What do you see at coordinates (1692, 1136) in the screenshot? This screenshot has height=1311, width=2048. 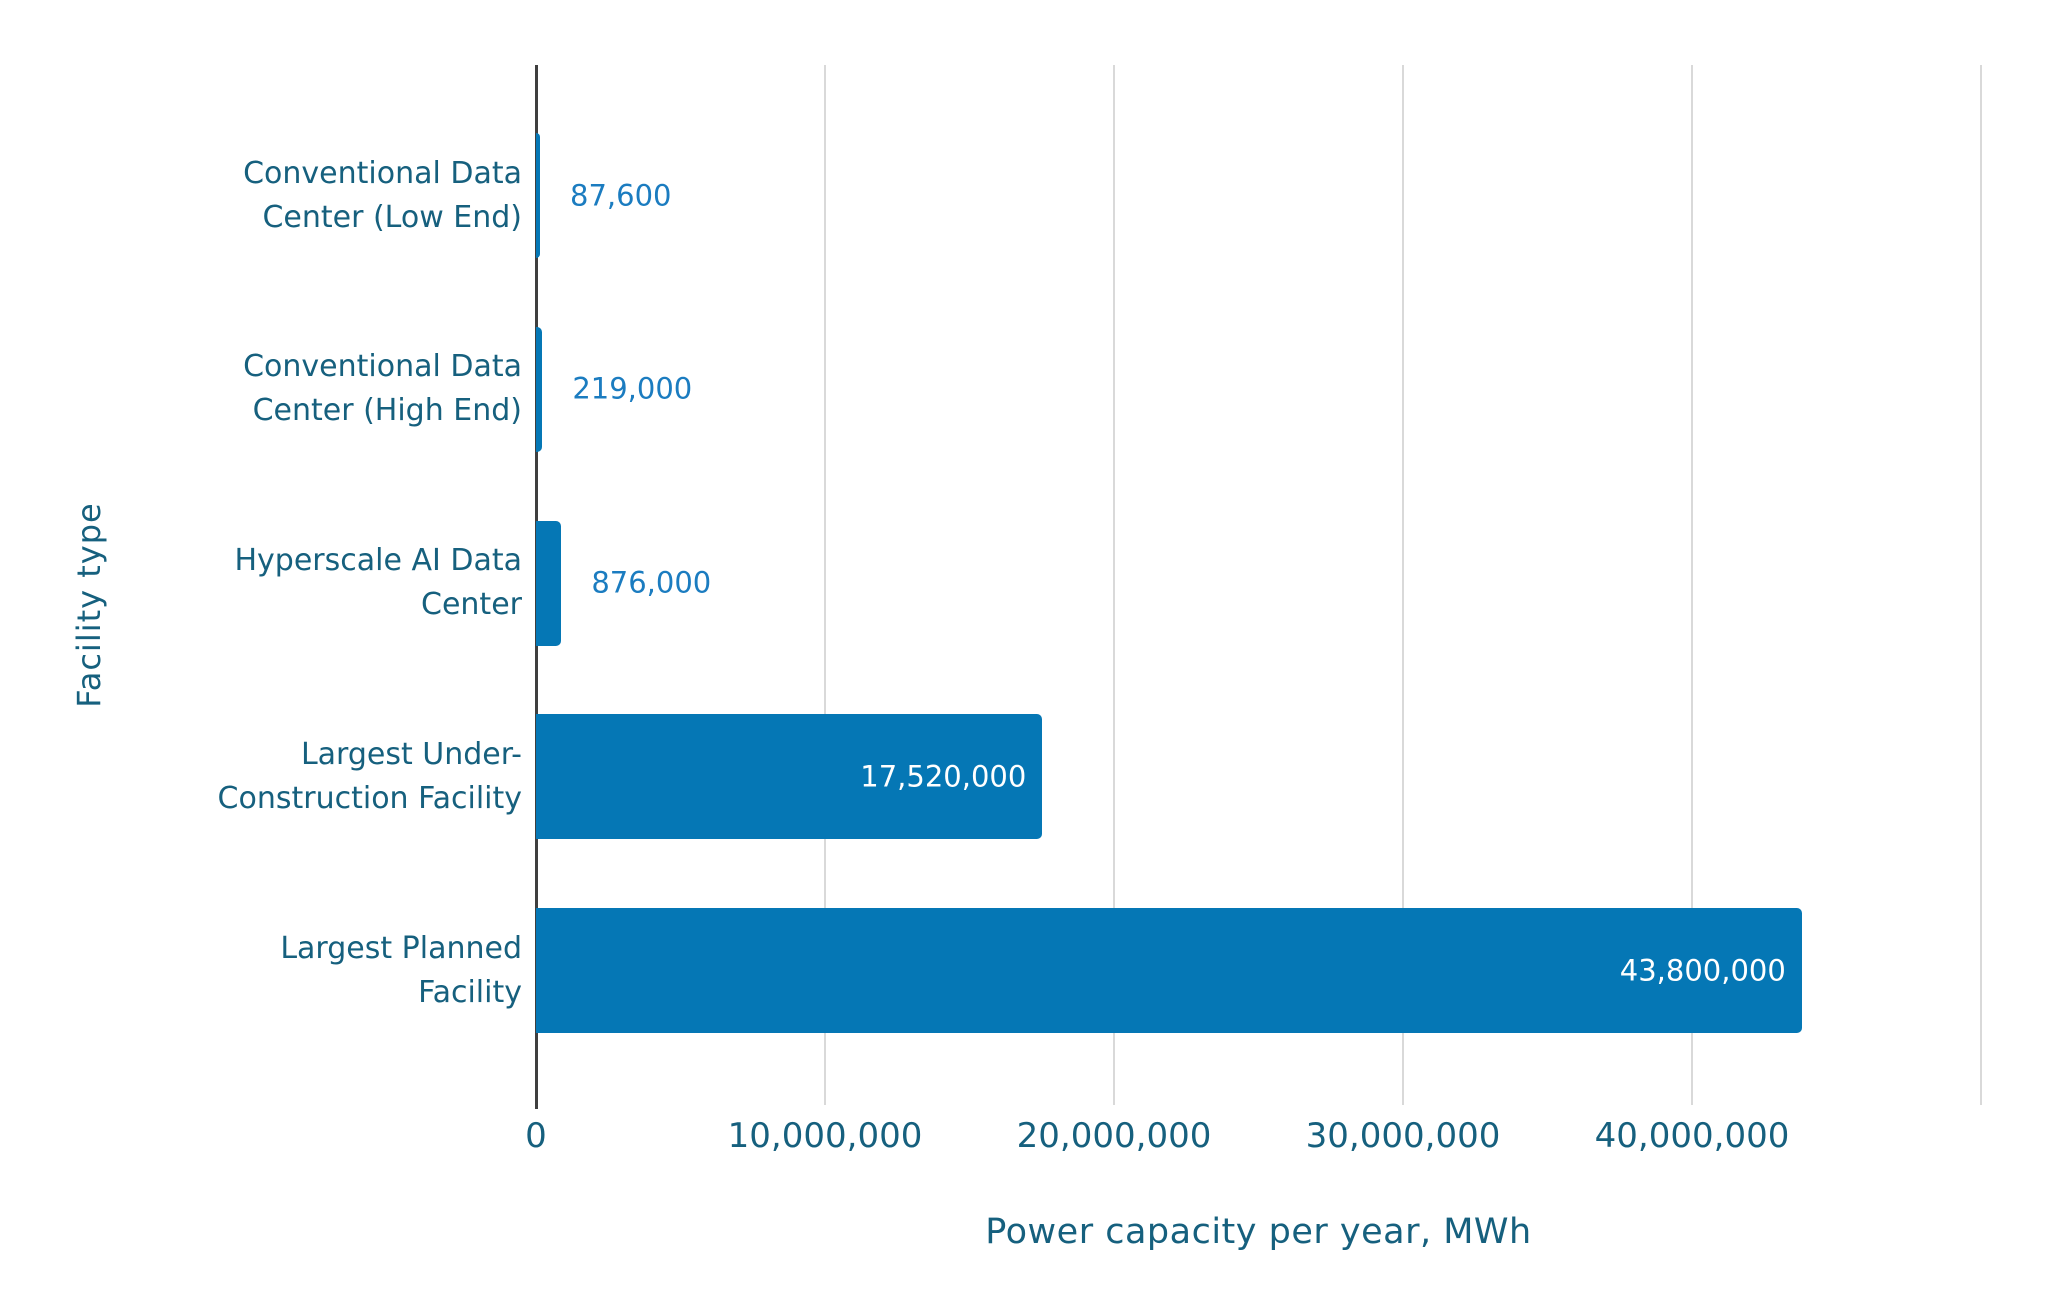 I see `x-tick-label: 40,000,000` at bounding box center [1692, 1136].